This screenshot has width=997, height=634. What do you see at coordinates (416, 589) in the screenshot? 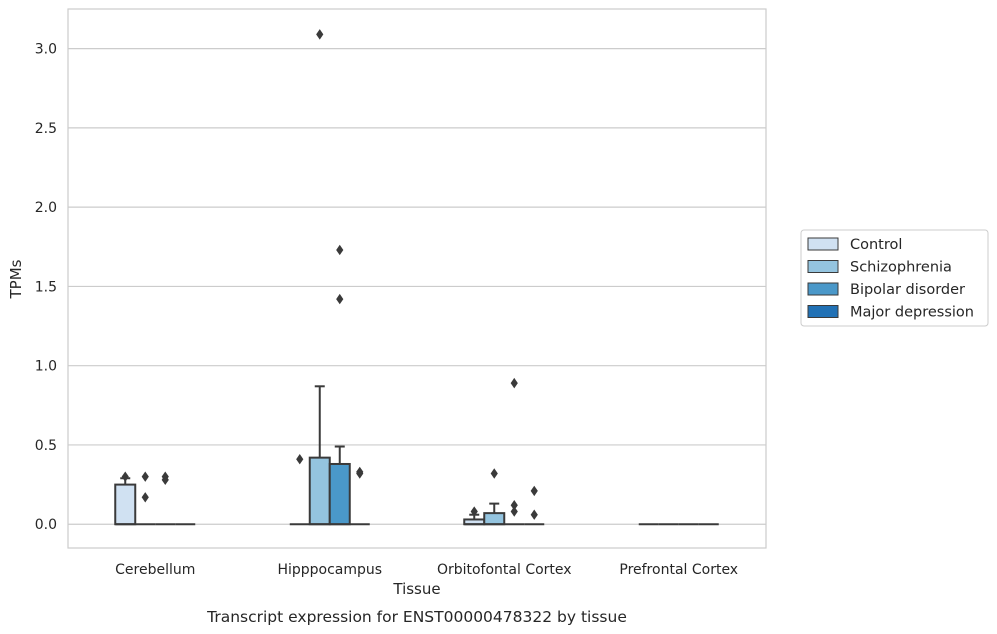
I see `x-axis-label: Tissue` at bounding box center [416, 589].